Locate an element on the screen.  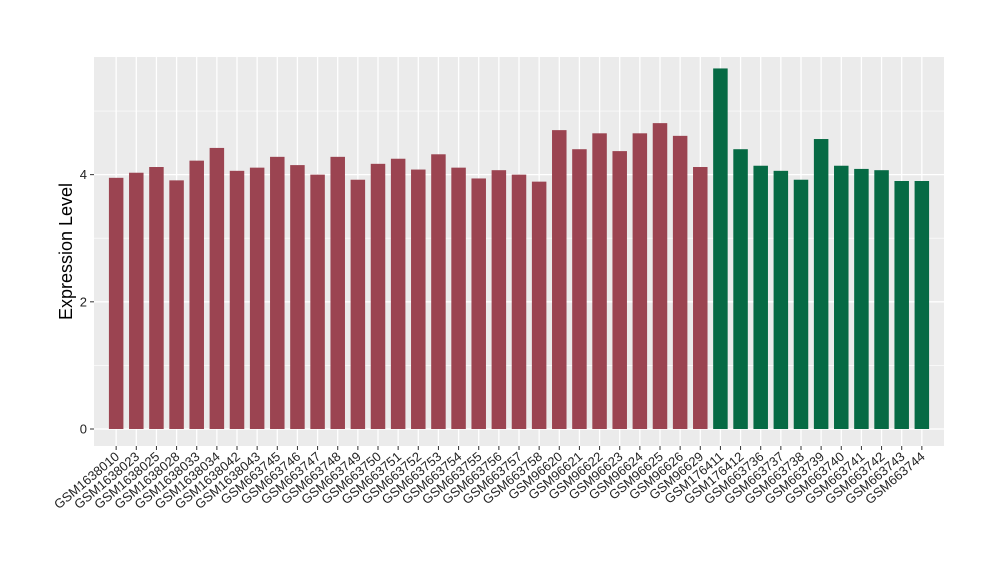
bar-GSM96624 is located at coordinates (640, 281).